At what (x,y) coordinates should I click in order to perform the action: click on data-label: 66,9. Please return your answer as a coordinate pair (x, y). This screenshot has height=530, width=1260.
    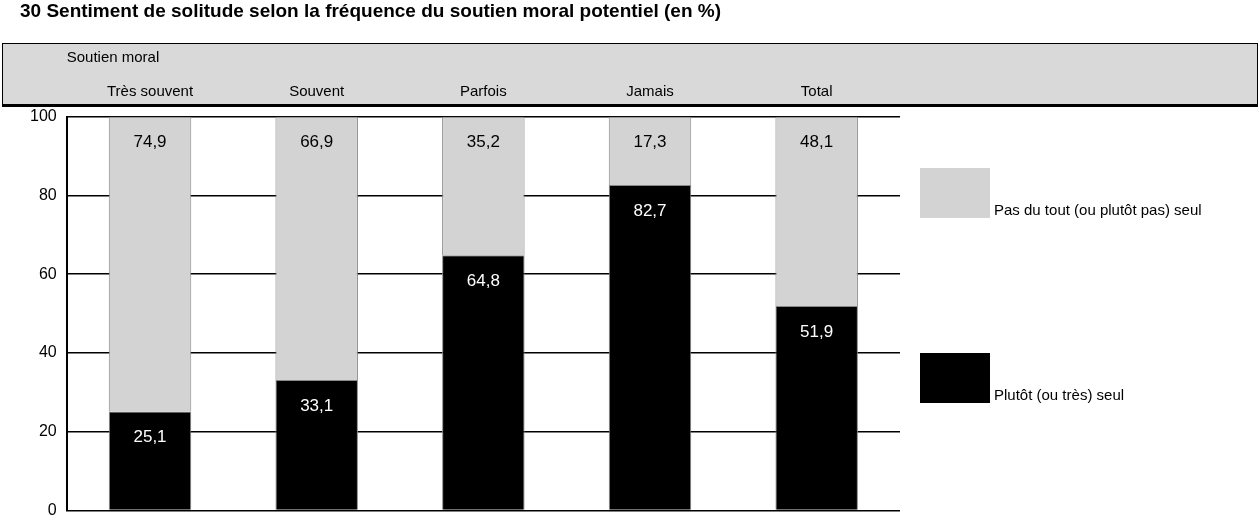
    Looking at the image, I should click on (317, 142).